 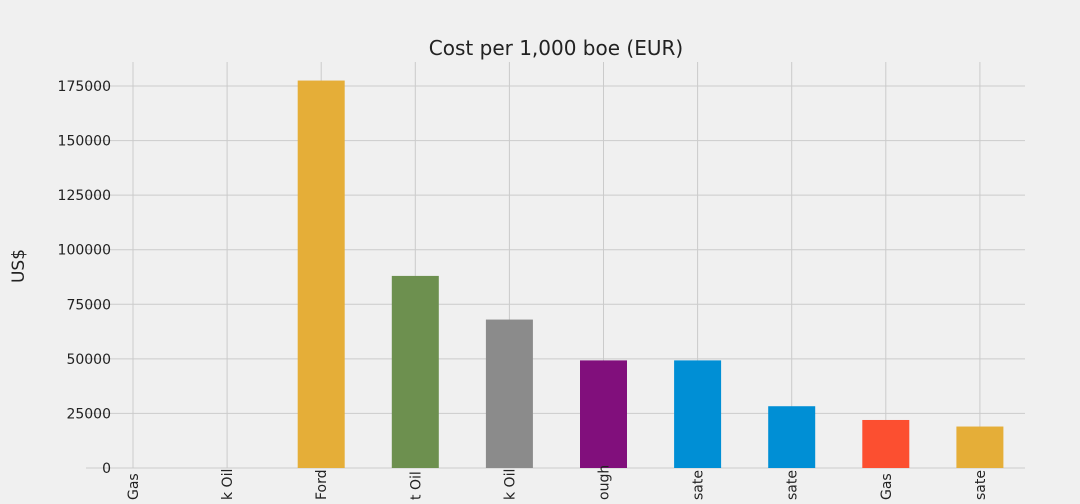 I want to click on y-tick-label: 0, so click(x=106, y=469).